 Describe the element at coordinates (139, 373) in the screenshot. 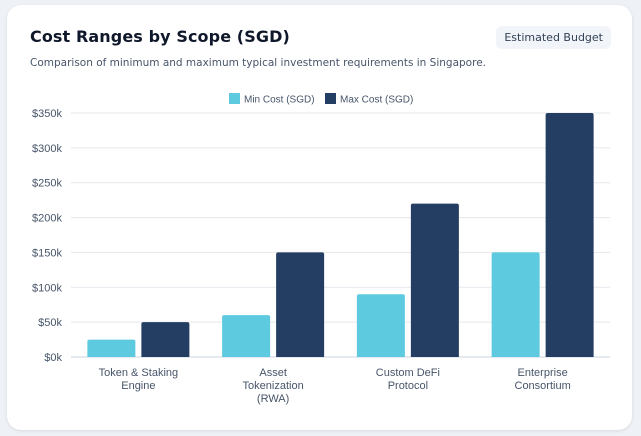

I see `x-tick-label: Token & Staking` at that location.